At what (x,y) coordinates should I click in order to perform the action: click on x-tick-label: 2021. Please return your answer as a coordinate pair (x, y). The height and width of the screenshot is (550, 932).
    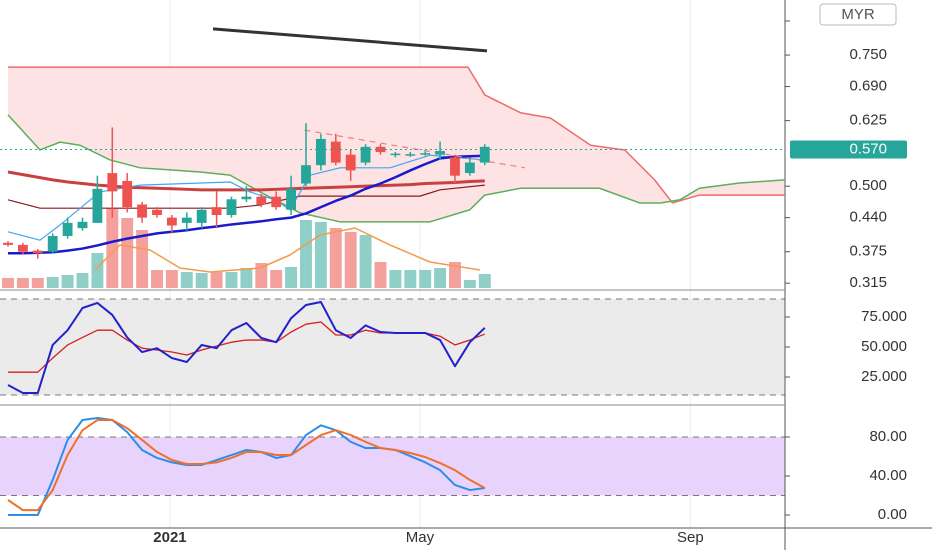
    Looking at the image, I should click on (169, 537).